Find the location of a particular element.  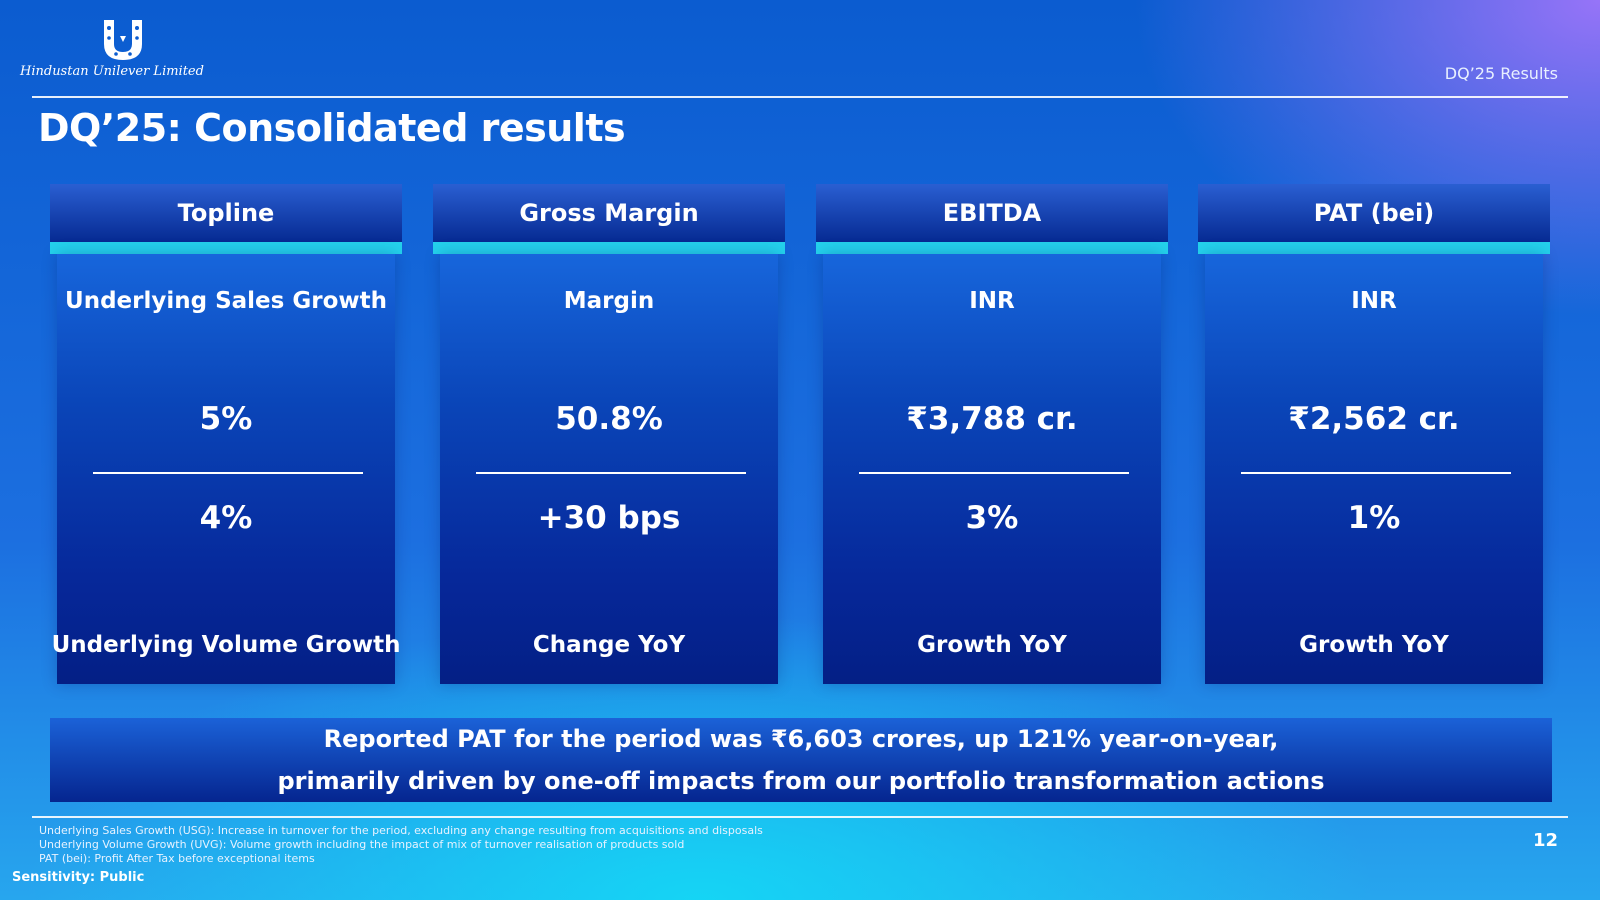

page-number: 12 is located at coordinates (1545, 840).